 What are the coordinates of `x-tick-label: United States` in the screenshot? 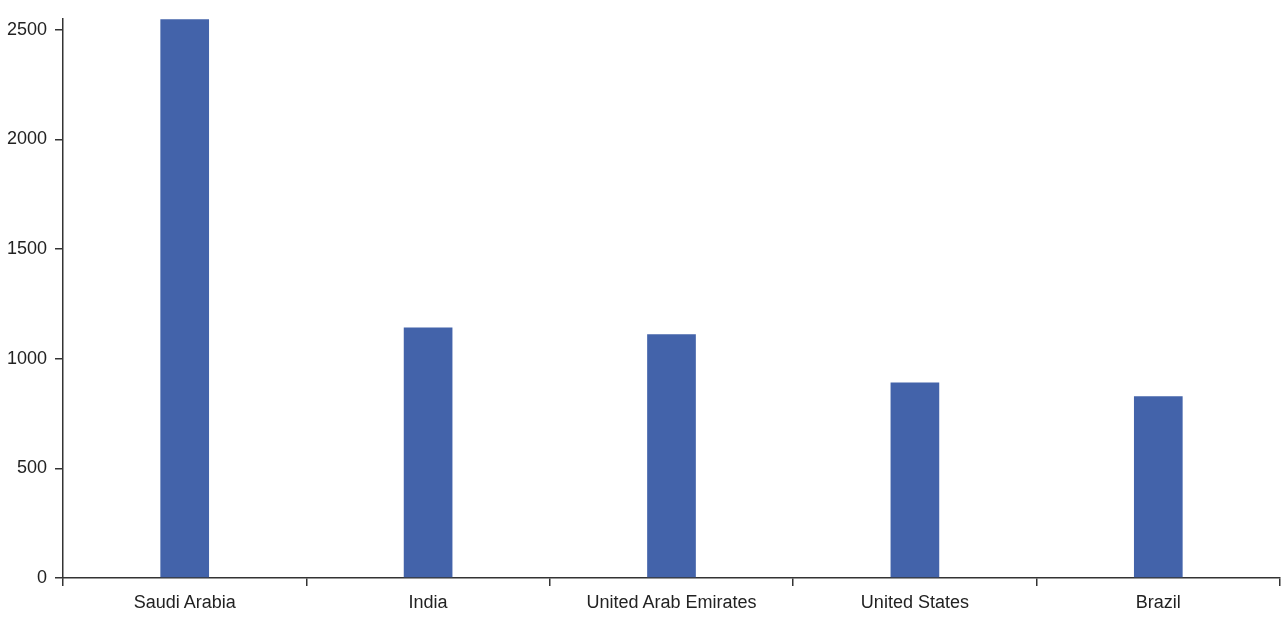 It's located at (914, 601).